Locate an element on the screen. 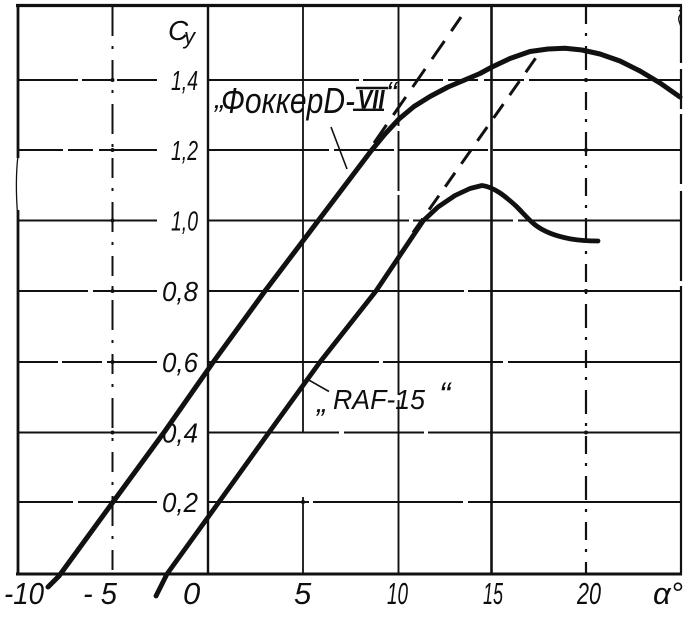 Image resolution: width=700 pixels, height=620 pixels. svg-text: ФоккерD- is located at coordinates (288, 100).